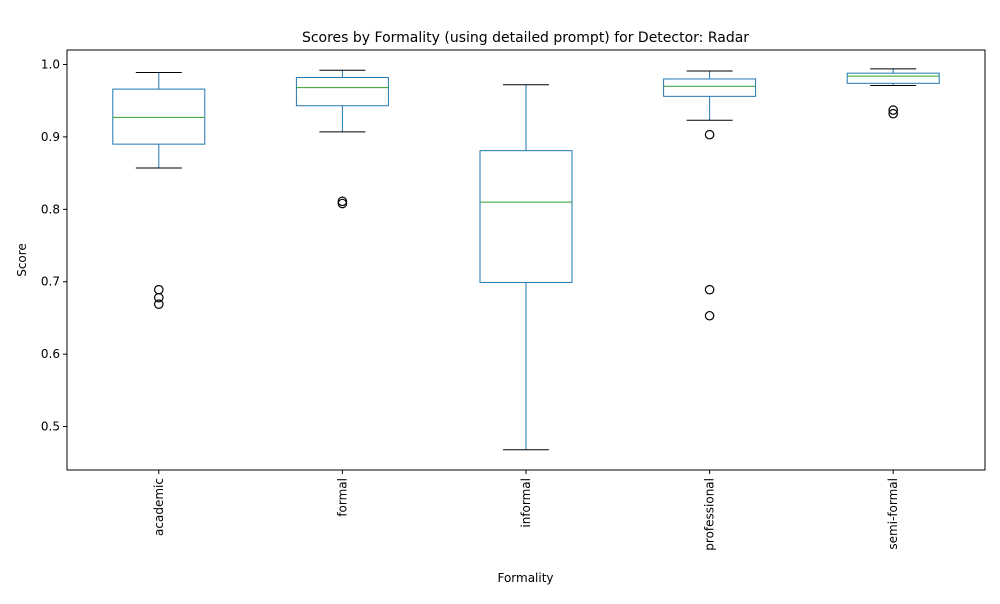 Image resolution: width=1000 pixels, height=604 pixels. I want to click on x-axis-label: Formality, so click(525, 578).